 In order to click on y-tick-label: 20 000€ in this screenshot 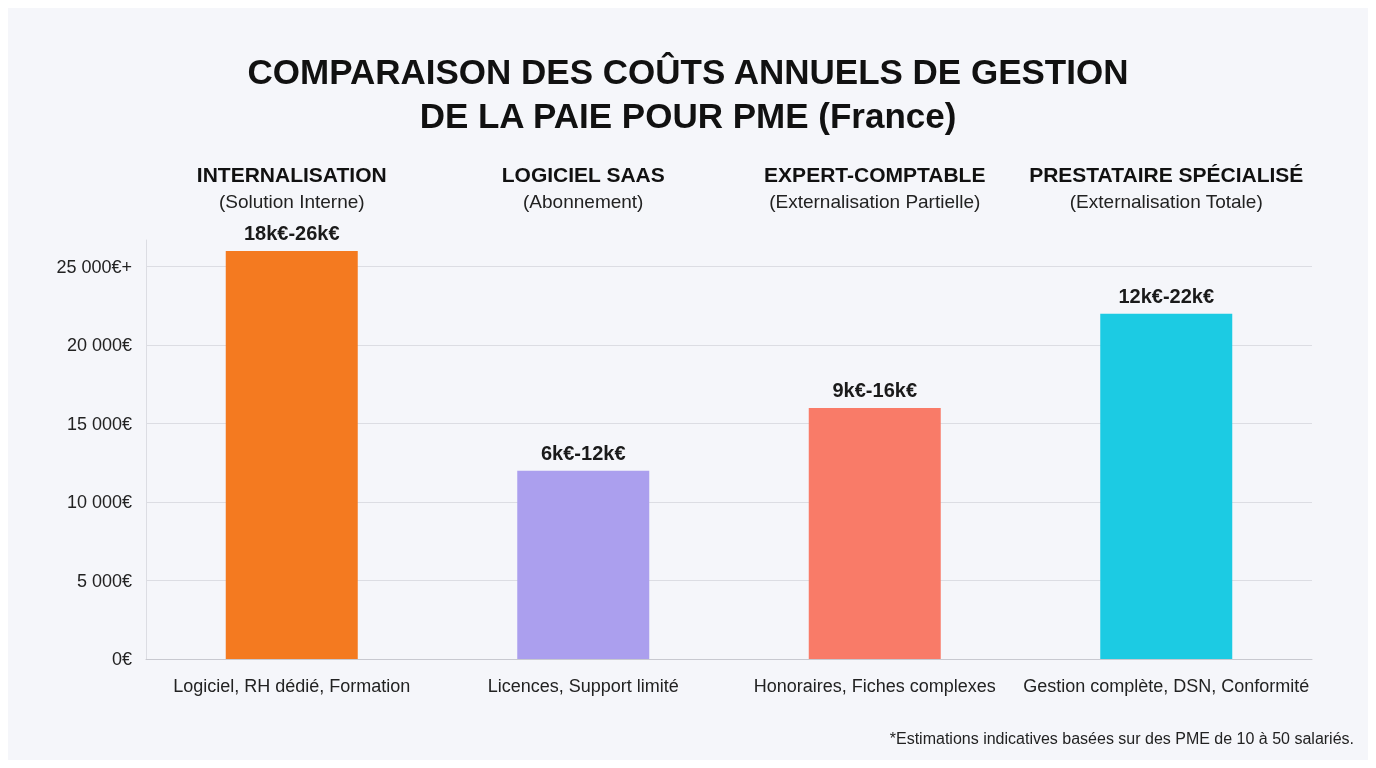, I will do `click(99, 345)`.